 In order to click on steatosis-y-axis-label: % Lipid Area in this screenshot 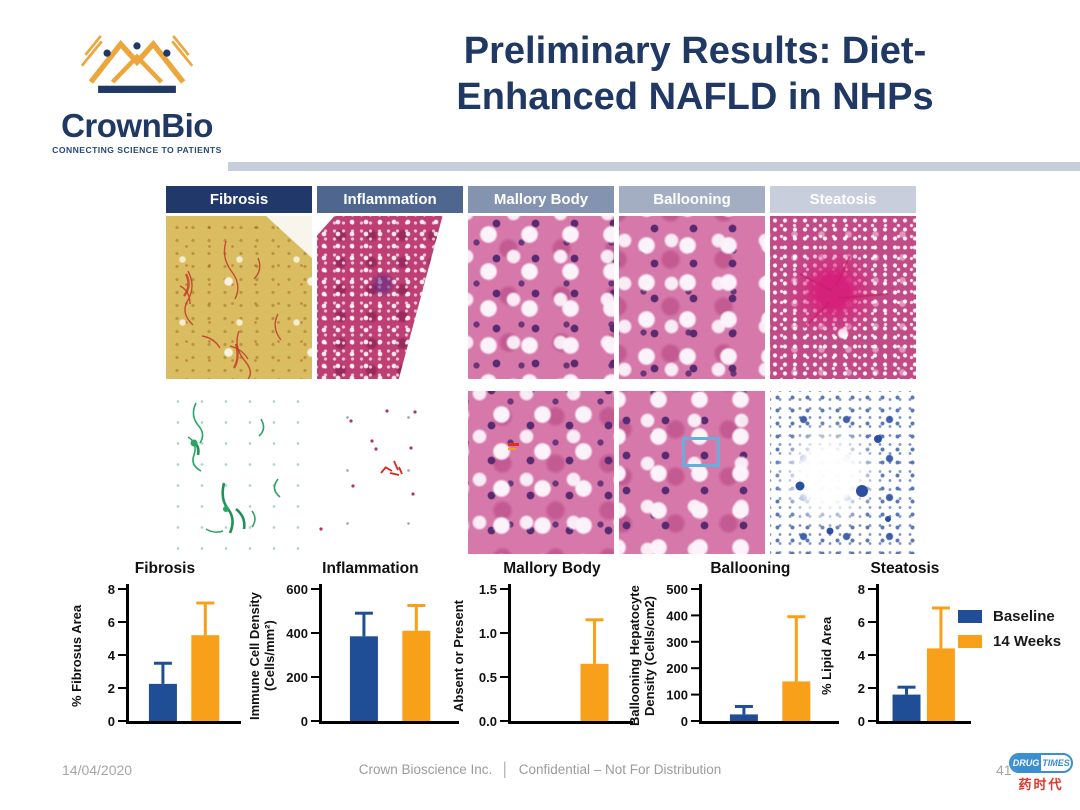, I will do `click(826, 656)`.